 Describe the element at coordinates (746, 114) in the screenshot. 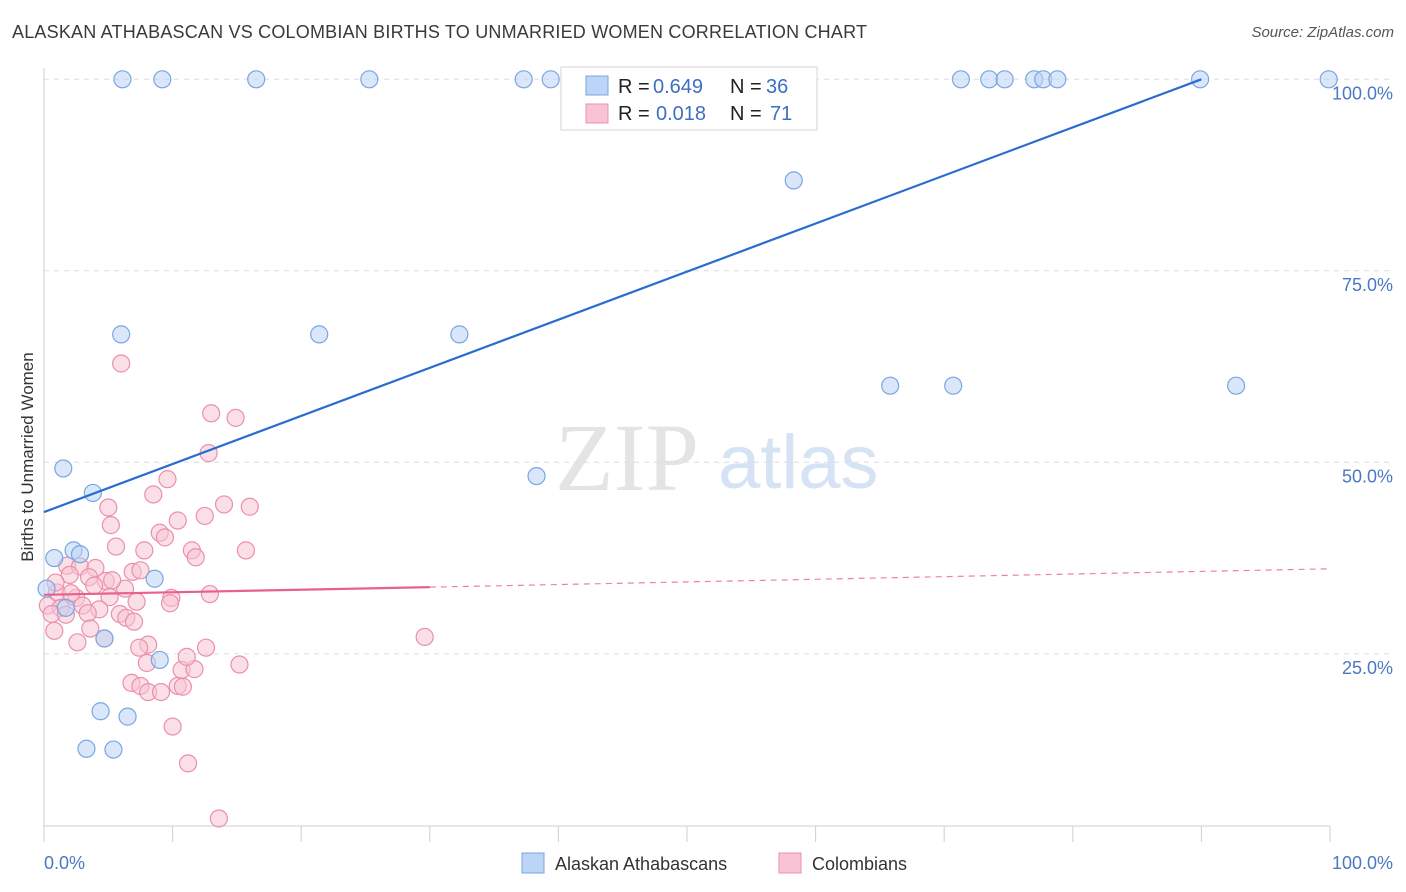

I see `legend-n-label-2: N =` at that location.